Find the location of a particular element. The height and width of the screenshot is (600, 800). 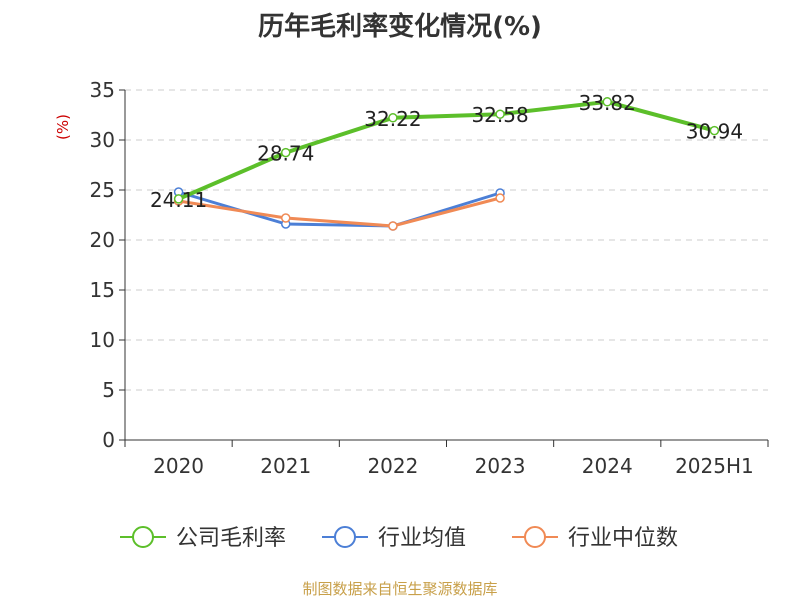

y-tick-label: 15 is located at coordinates (102, 290).